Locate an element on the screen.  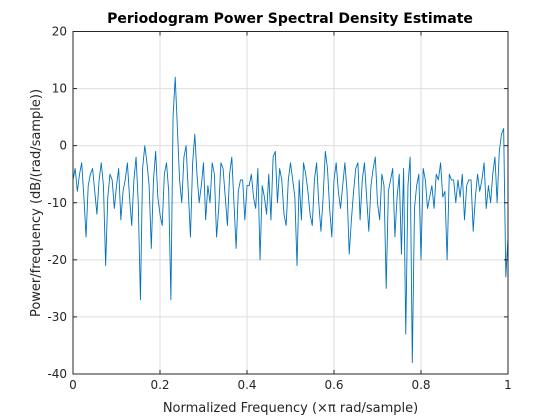
y-tick-label: 10 is located at coordinates (59, 89).